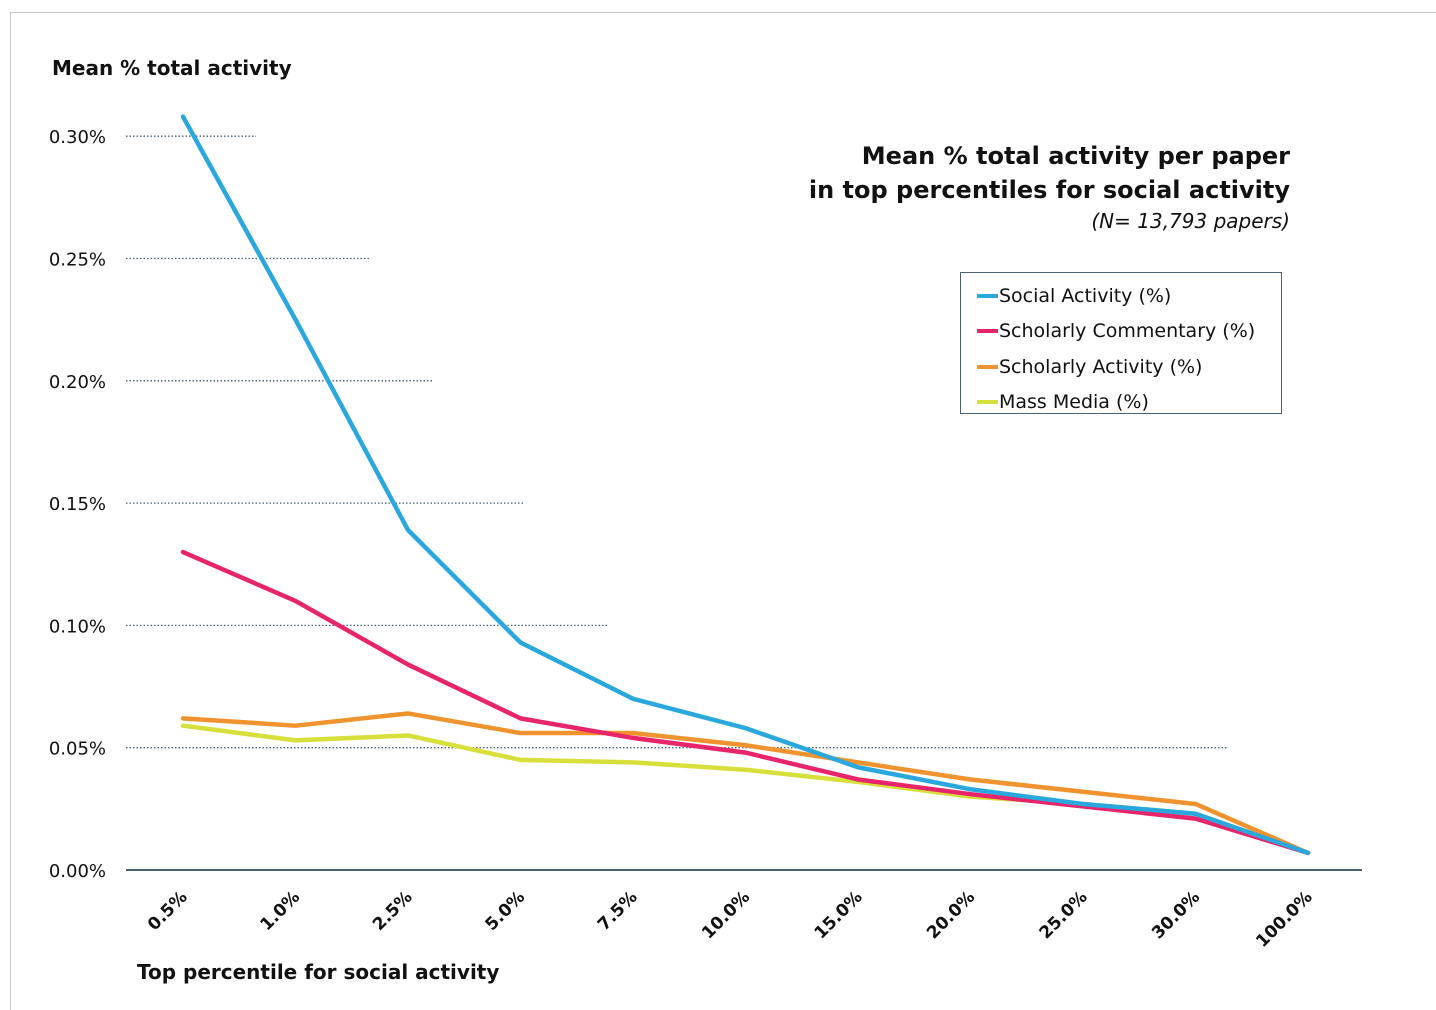  What do you see at coordinates (392, 910) in the screenshot?
I see `x-tick-label: 2.5%` at bounding box center [392, 910].